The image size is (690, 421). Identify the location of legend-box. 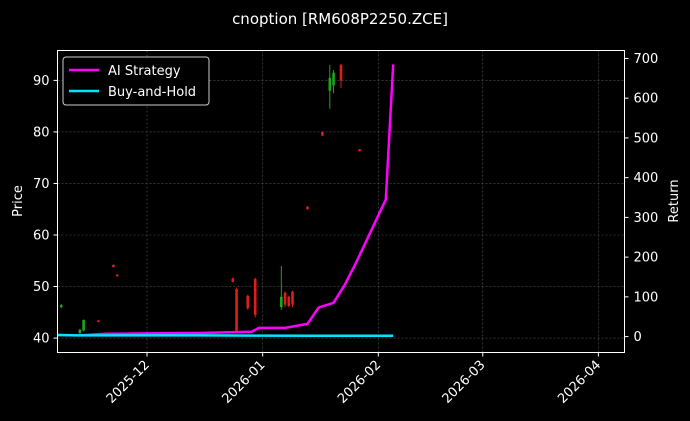
(136, 81).